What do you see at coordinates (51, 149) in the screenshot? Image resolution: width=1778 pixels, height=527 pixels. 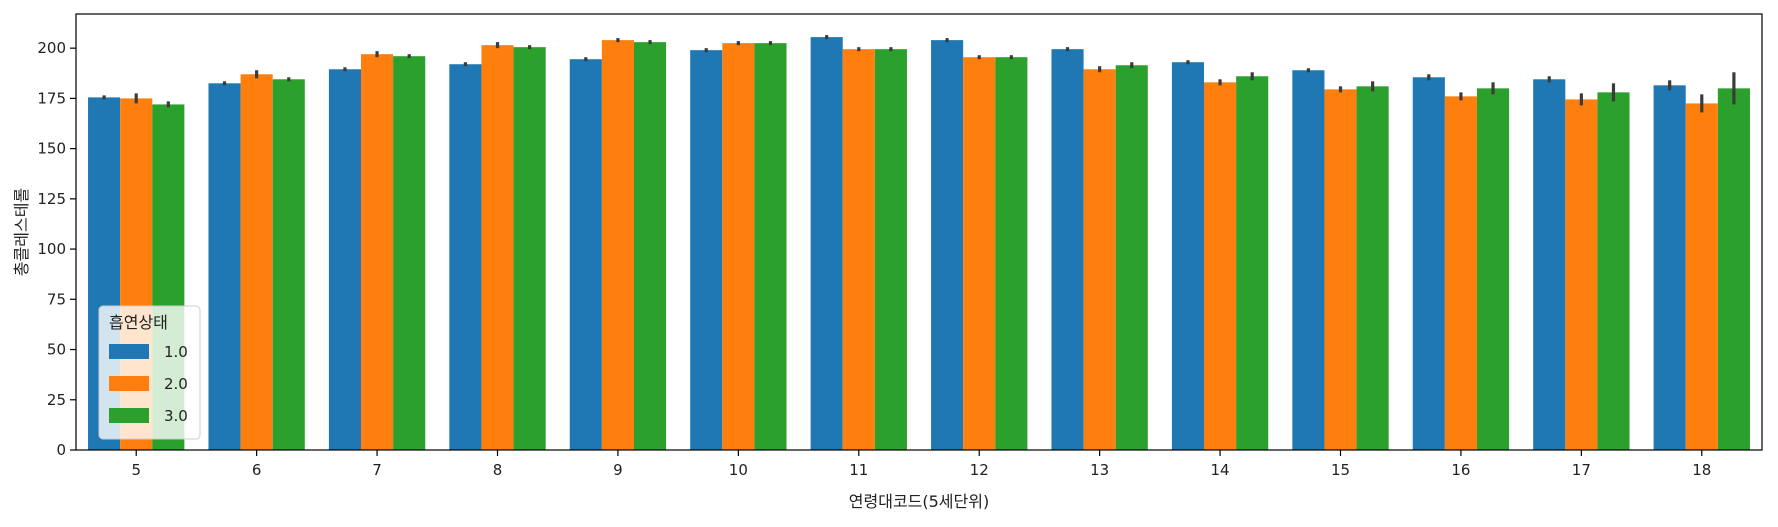 I see `y-tick-label: 150` at bounding box center [51, 149].